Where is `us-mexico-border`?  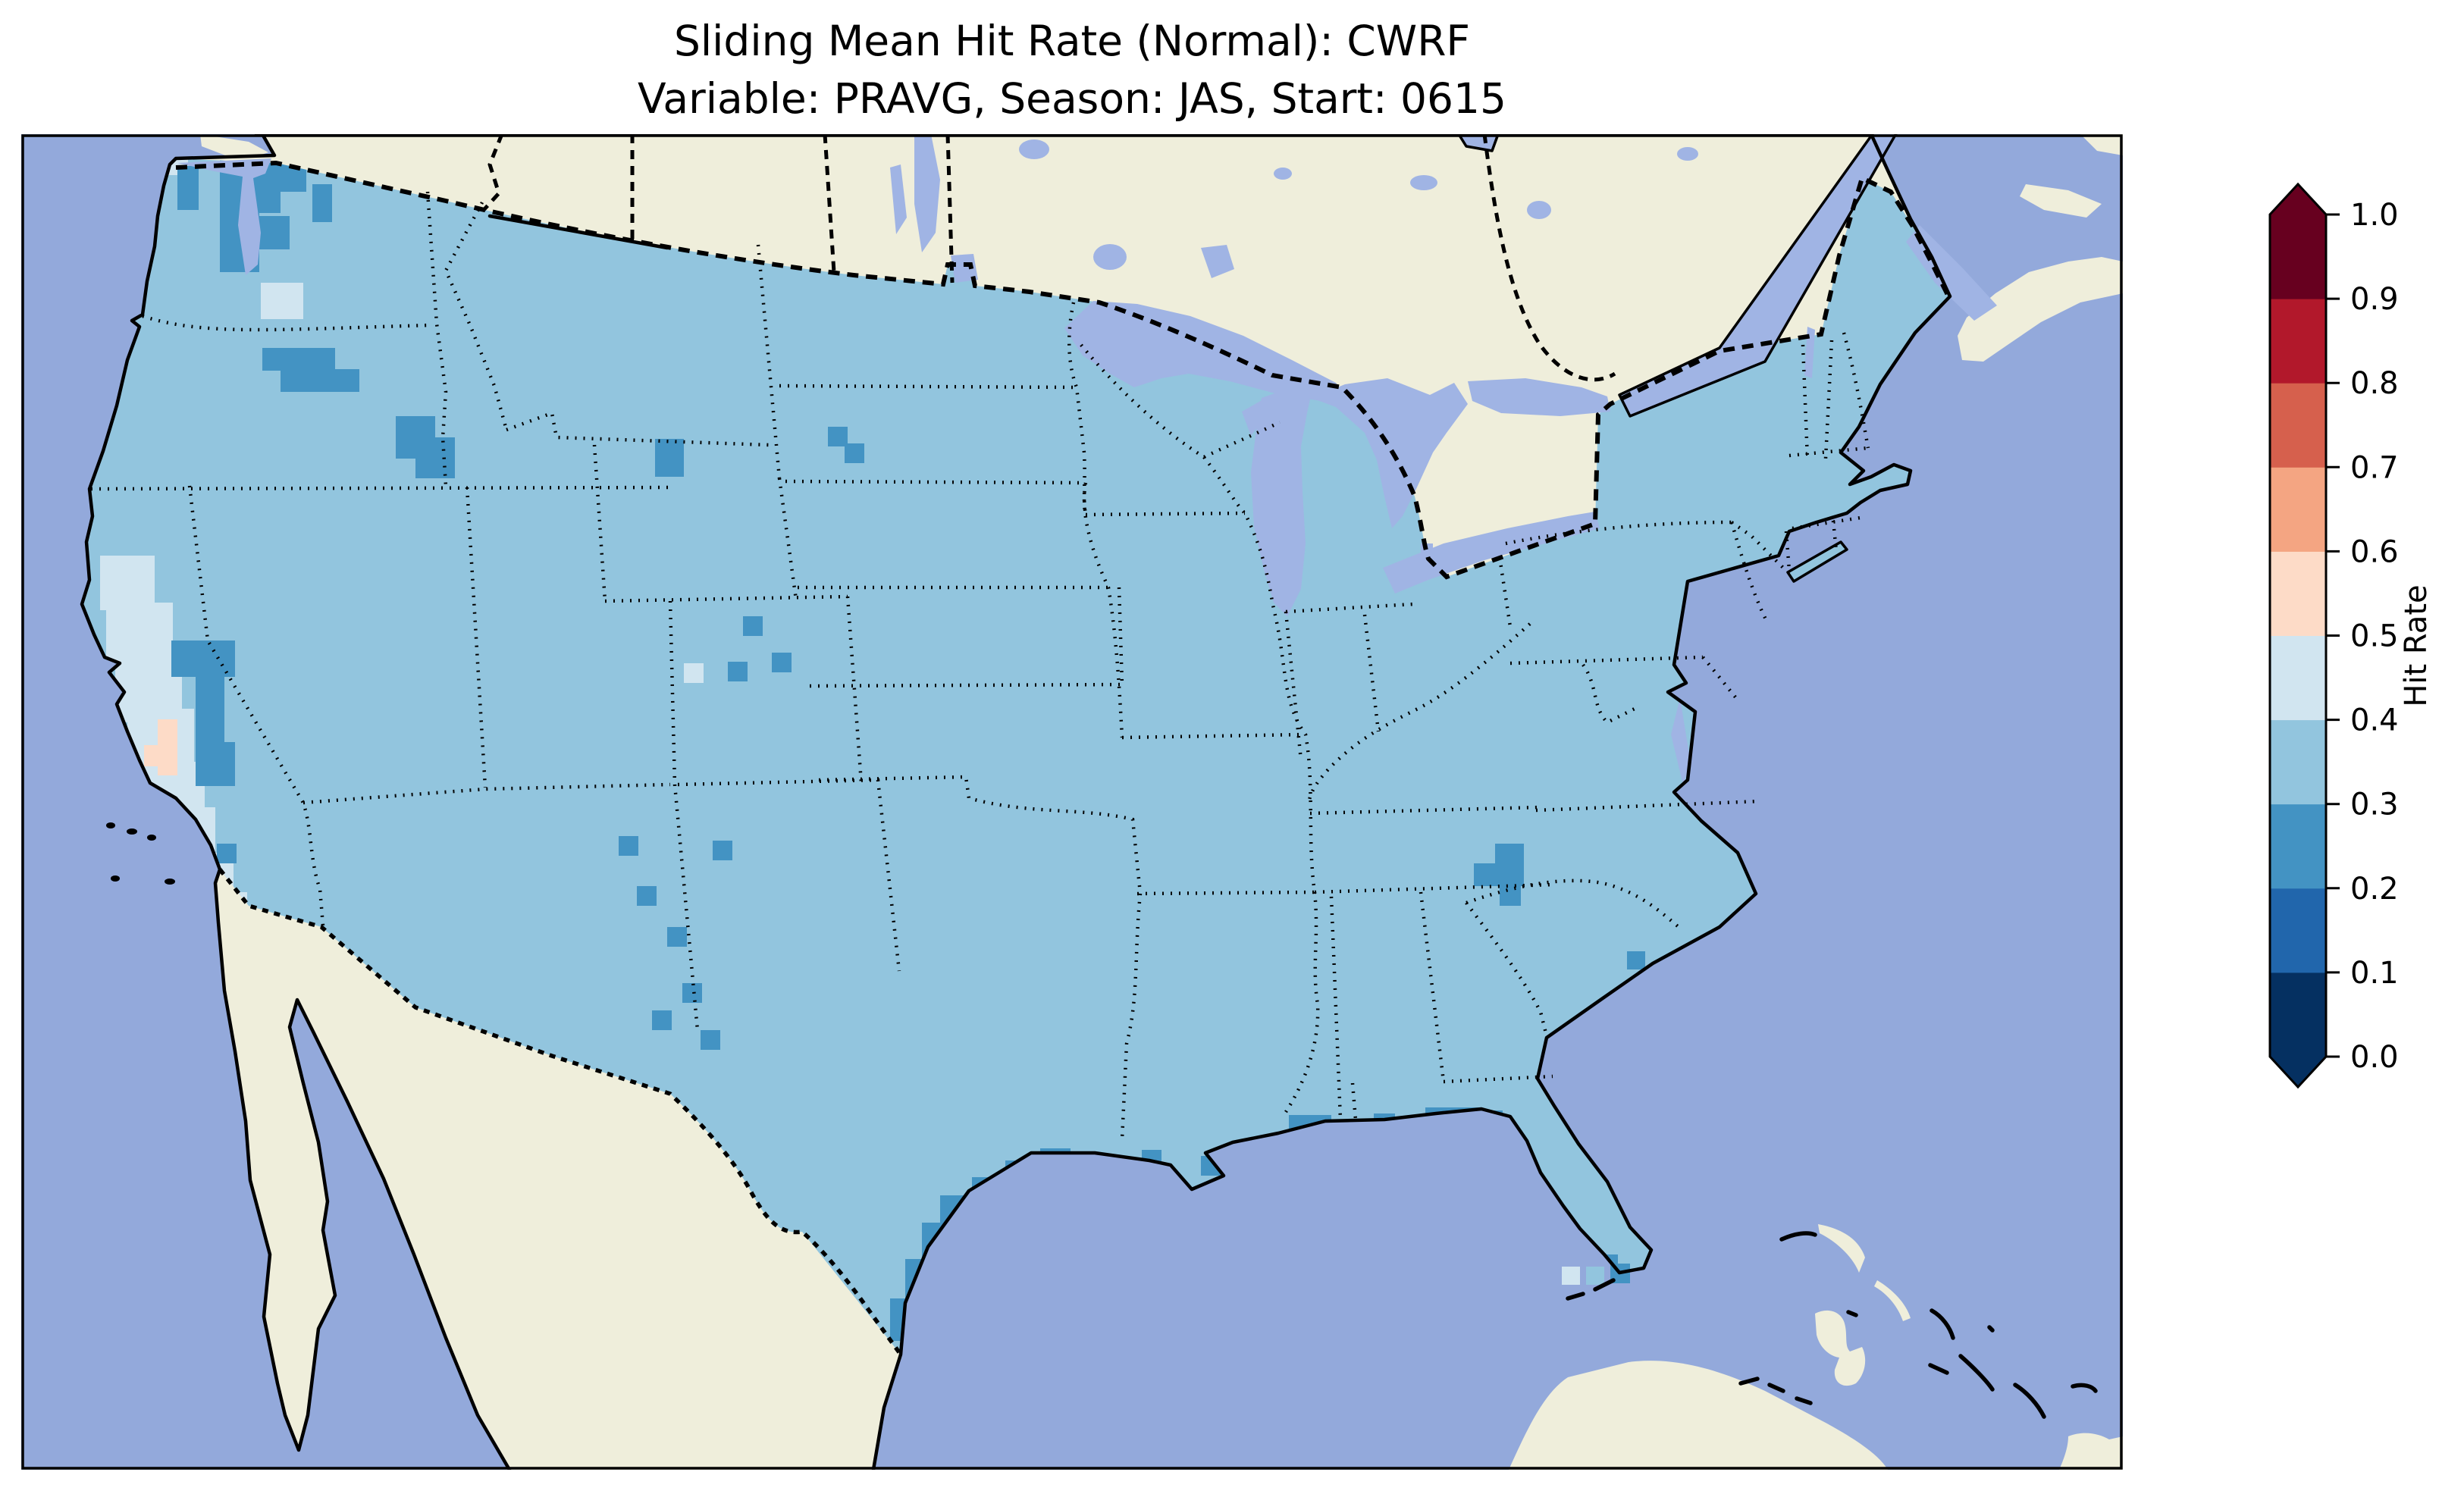 us-mexico-border is located at coordinates (560, 1112).